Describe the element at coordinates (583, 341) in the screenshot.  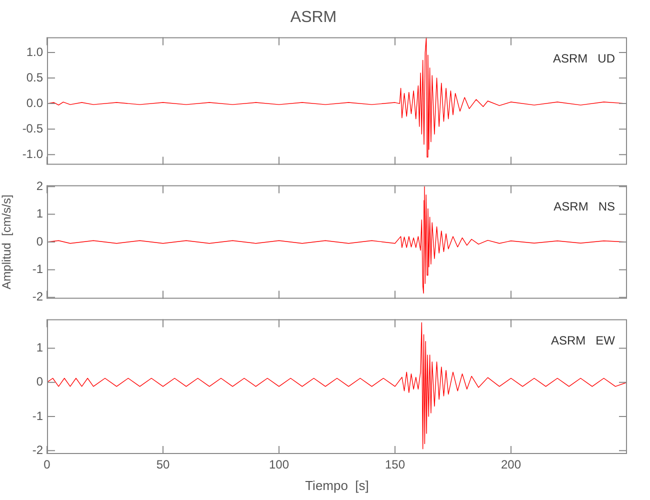
I see `annotation: ASRM EW` at that location.